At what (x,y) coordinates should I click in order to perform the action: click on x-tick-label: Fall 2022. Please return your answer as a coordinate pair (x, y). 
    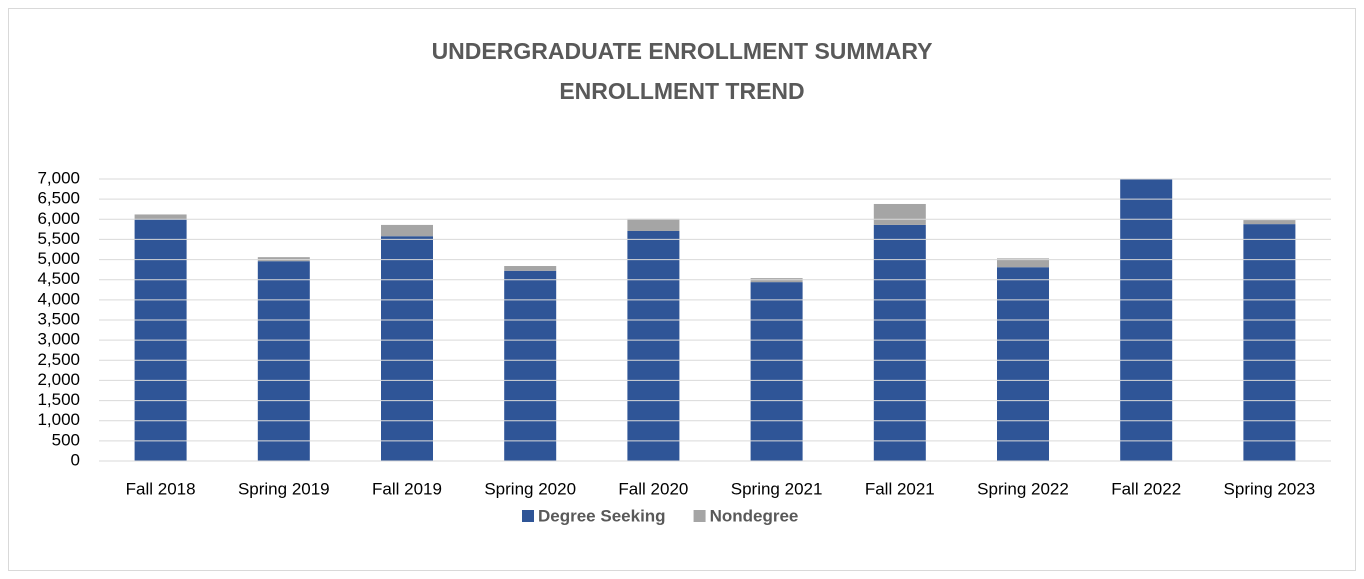
    Looking at the image, I should click on (1146, 488).